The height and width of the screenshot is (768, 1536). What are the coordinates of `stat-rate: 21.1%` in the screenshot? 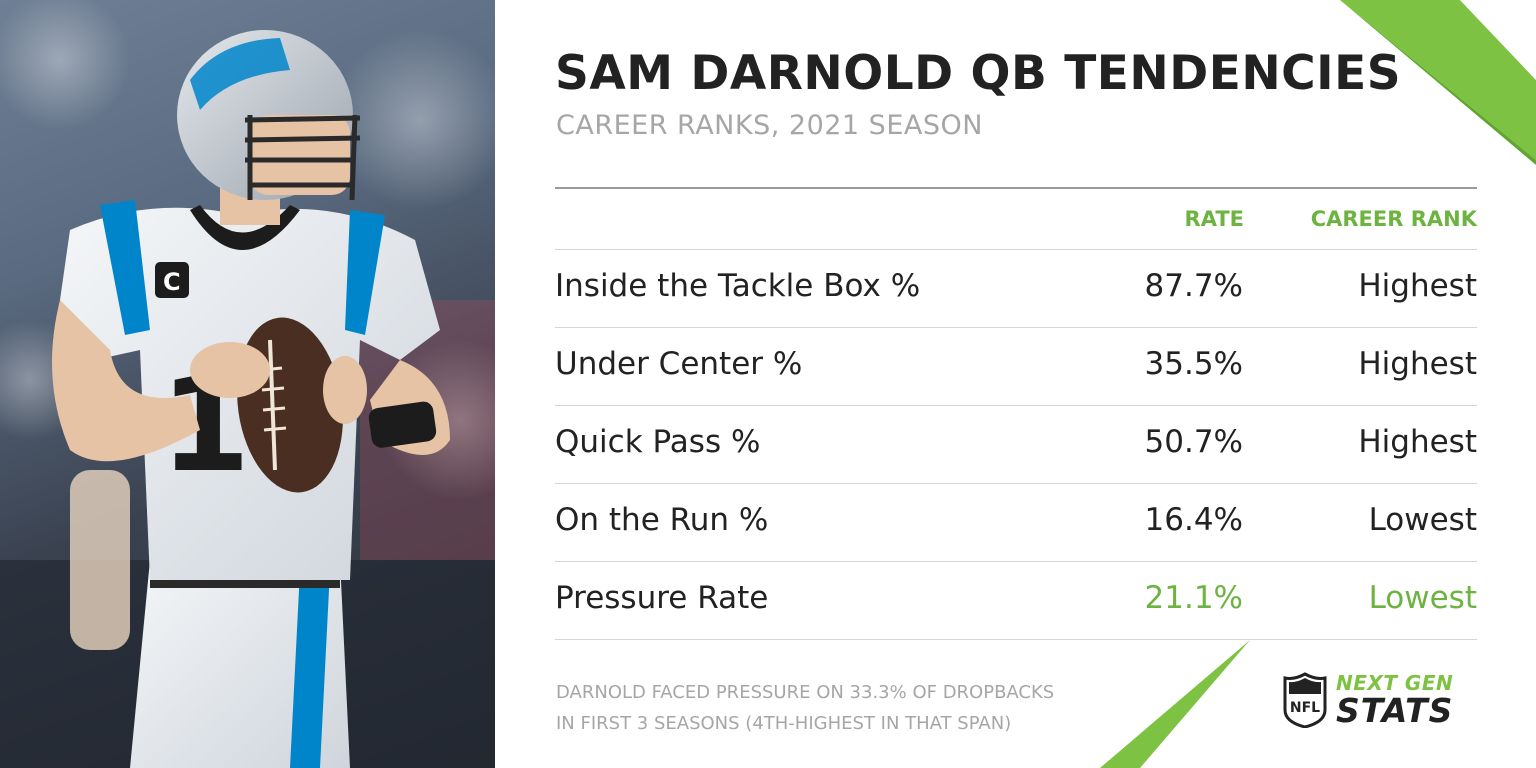 It's located at (1193, 598).